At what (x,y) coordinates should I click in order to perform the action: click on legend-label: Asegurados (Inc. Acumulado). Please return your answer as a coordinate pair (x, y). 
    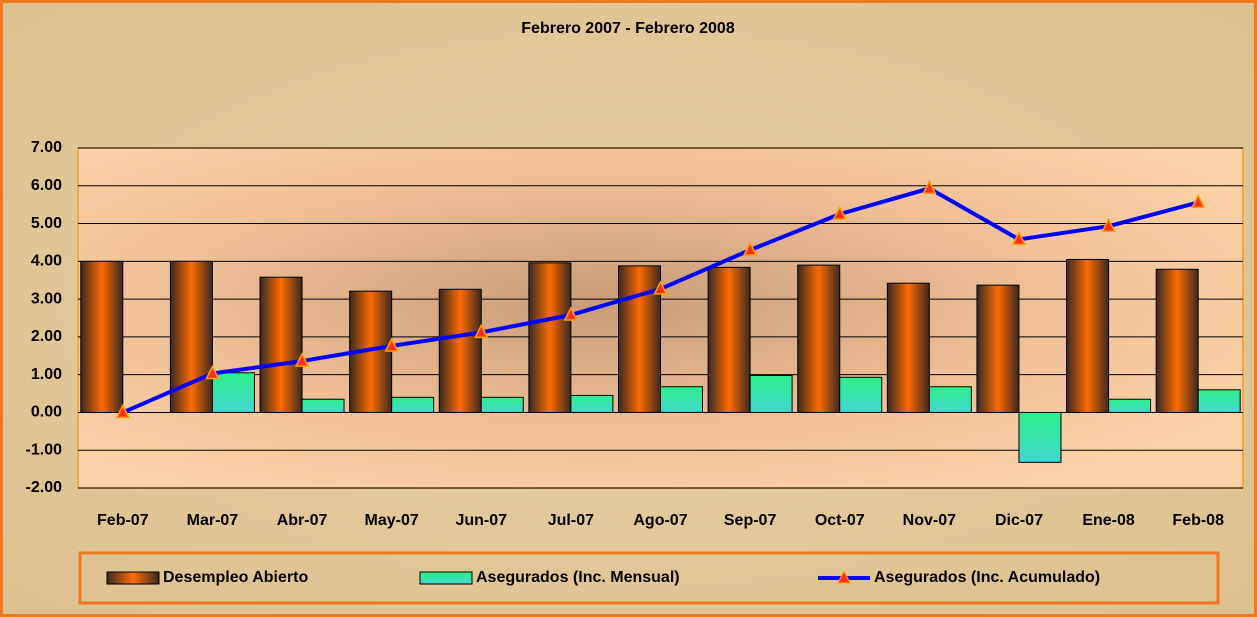
    Looking at the image, I should click on (987, 577).